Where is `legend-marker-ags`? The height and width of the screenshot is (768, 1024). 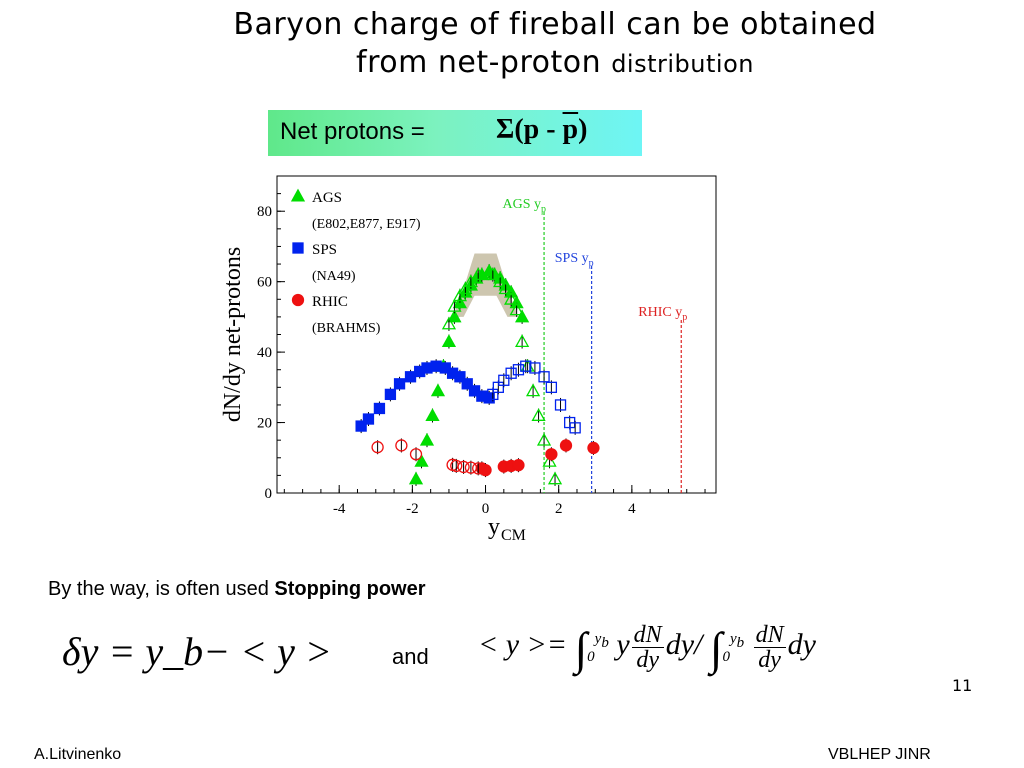 legend-marker-ags is located at coordinates (298, 195).